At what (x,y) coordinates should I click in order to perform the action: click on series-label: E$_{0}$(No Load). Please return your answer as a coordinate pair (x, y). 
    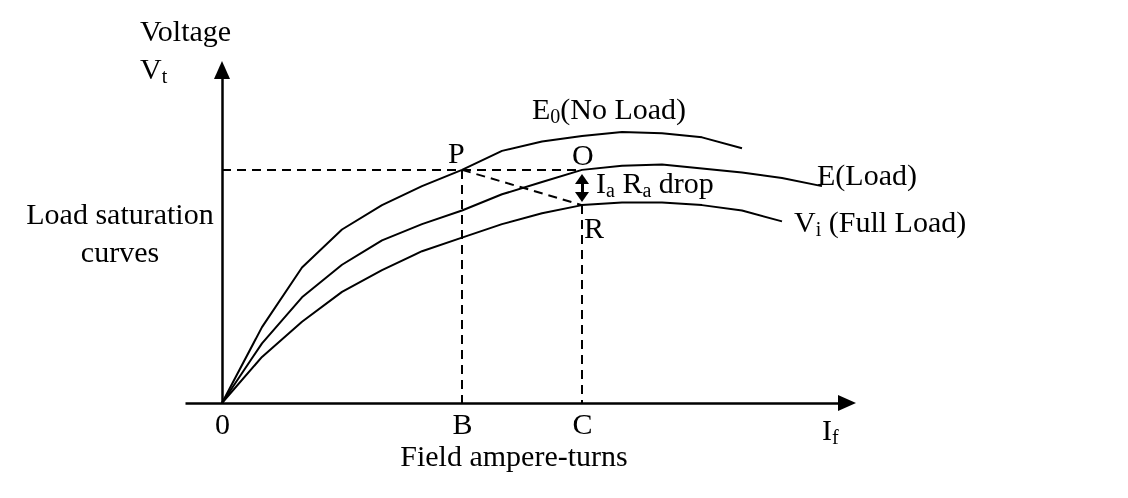
    Looking at the image, I should click on (609, 110).